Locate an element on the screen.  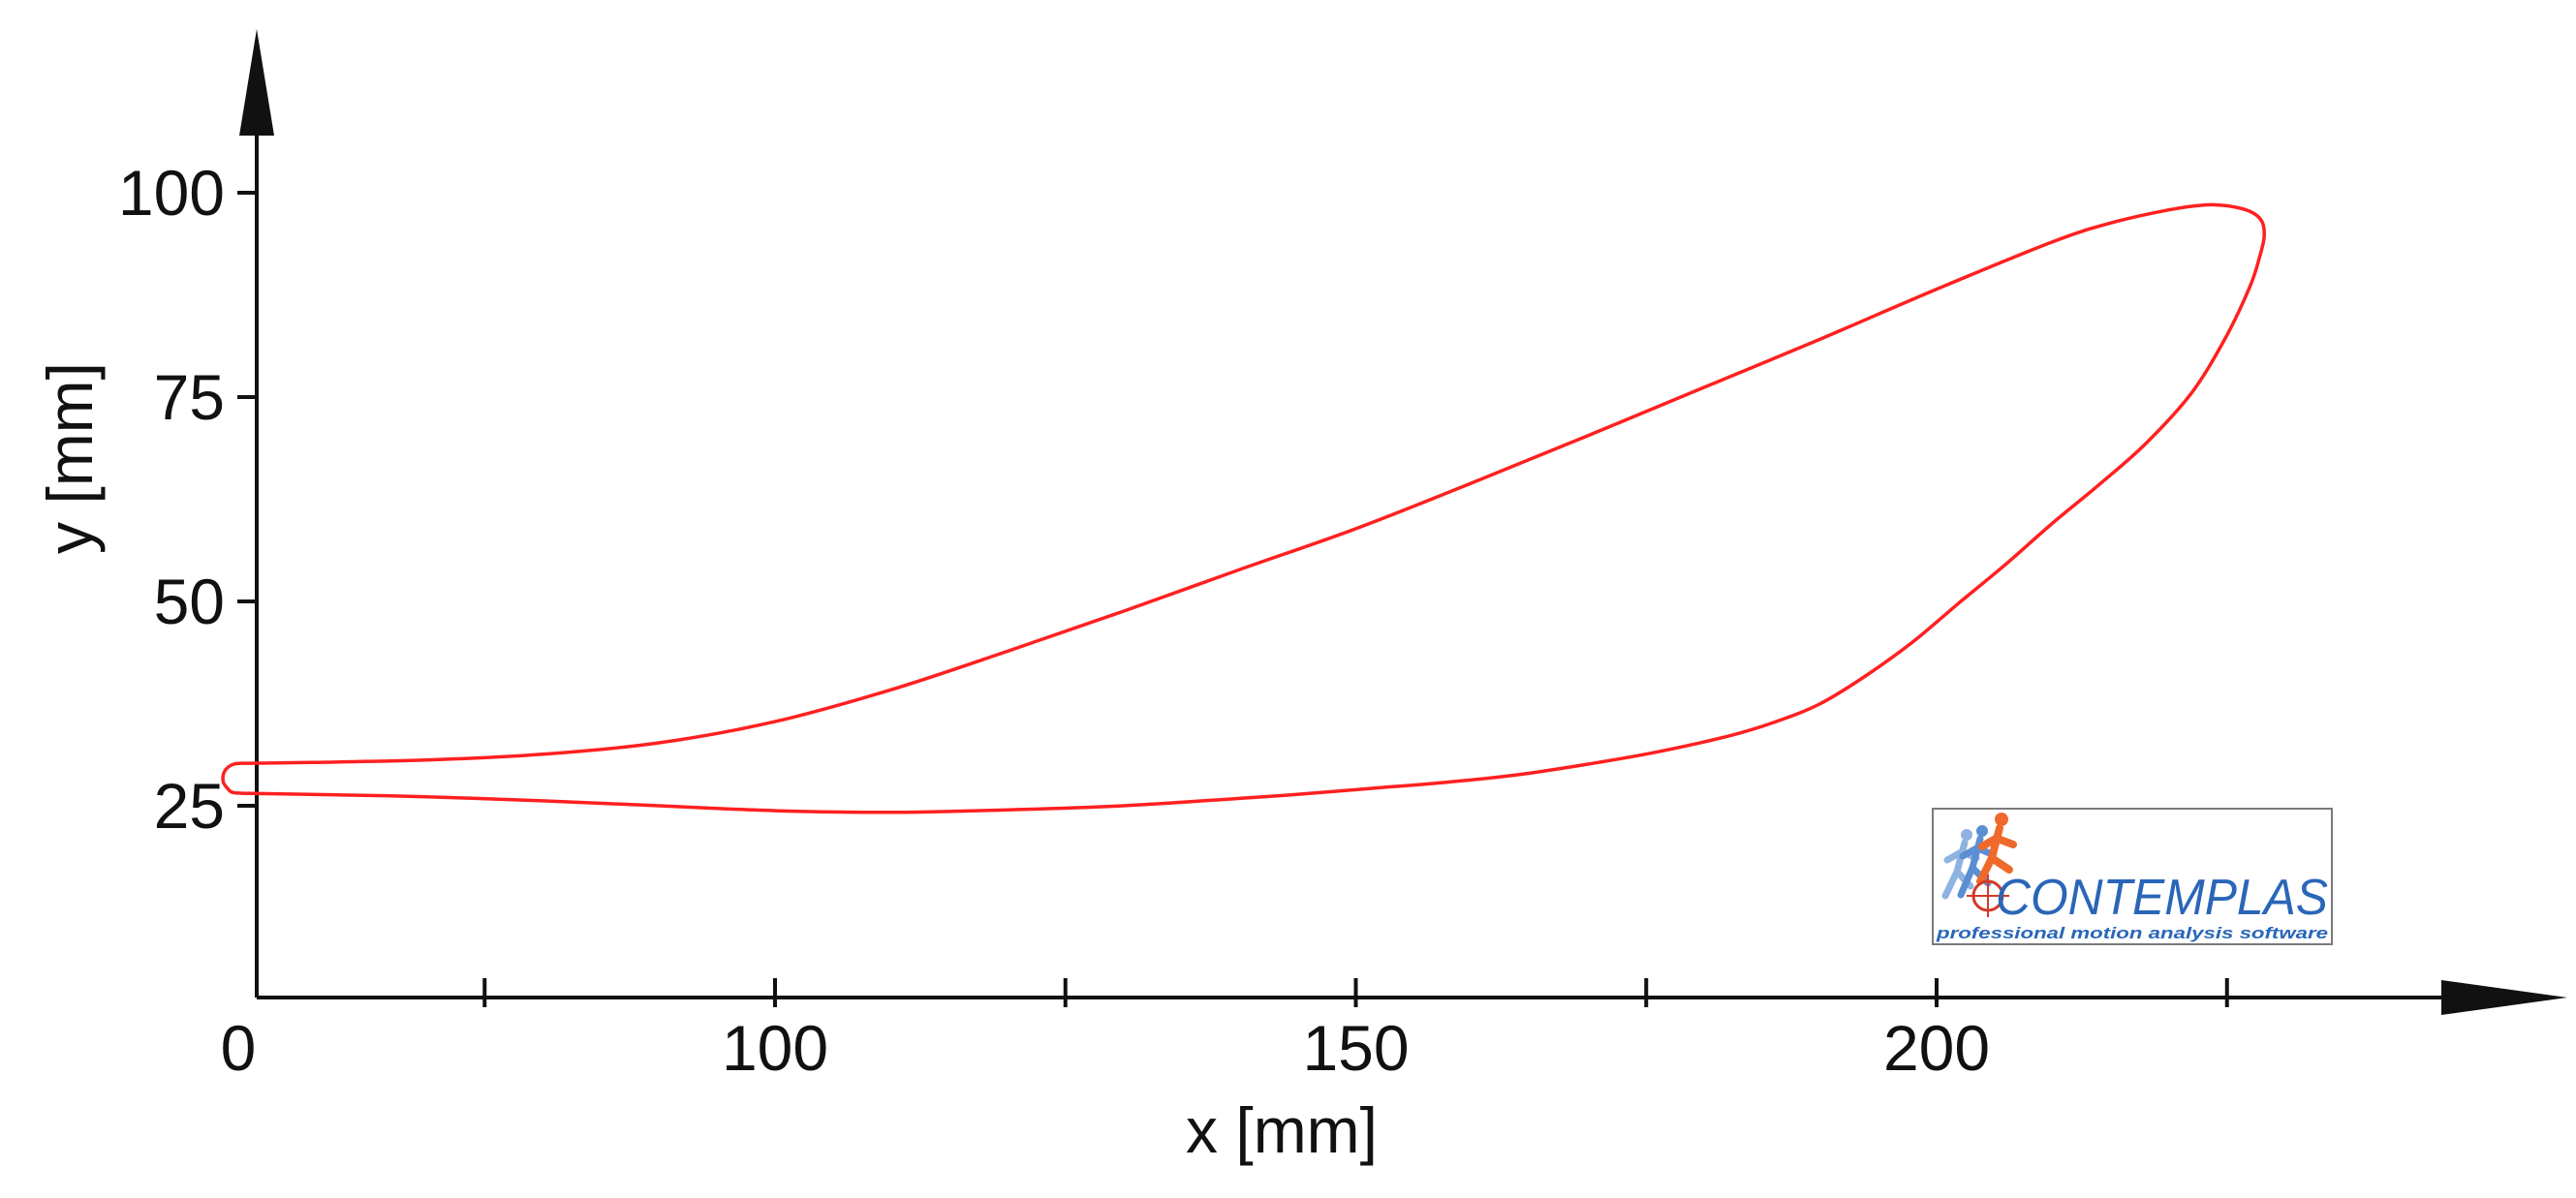
y-ticks: 25 50 75 100 is located at coordinates (187, 499).